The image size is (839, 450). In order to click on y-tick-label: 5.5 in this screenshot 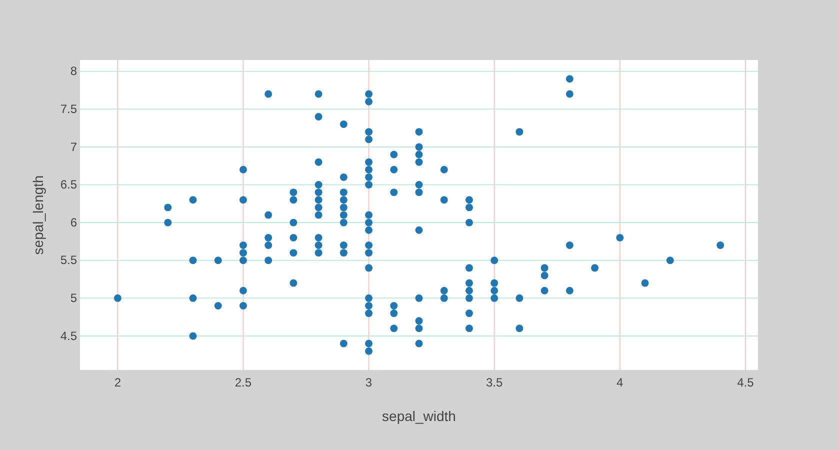, I will do `click(69, 260)`.